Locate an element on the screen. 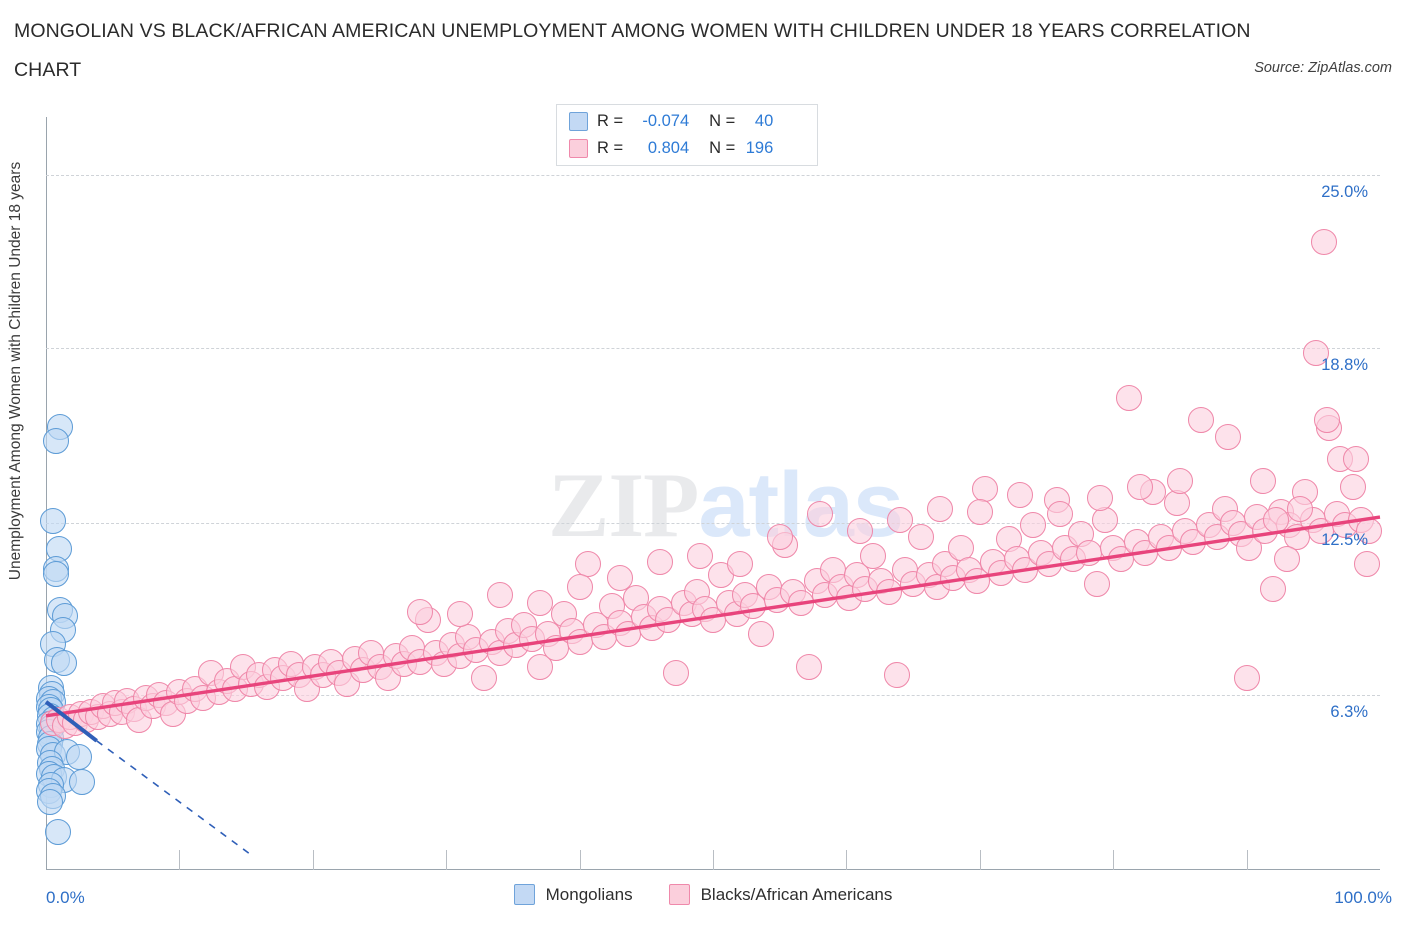  source-attribution: Source: ZipAtlas.com is located at coordinates (1323, 68).